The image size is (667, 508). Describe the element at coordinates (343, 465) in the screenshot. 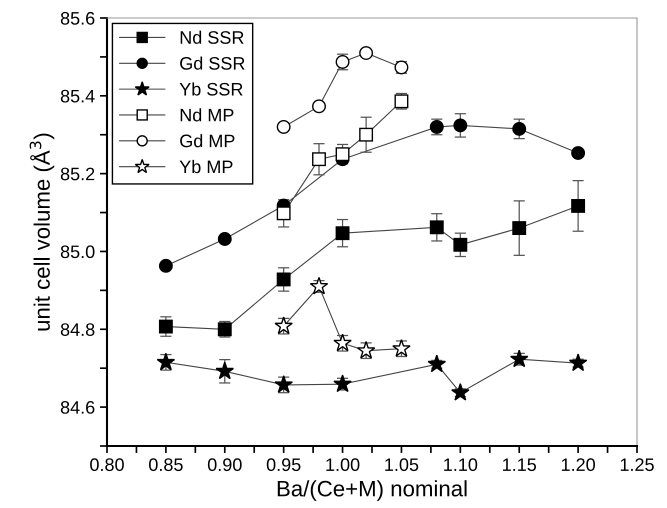

I see `x-tick-label: 1.00` at that location.